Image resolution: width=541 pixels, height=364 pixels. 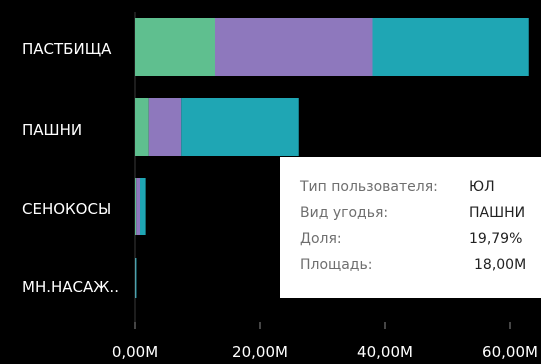 What do you see at coordinates (420, 242) in the screenshot?
I see `tooltip-row-share: Доля: 19,79%` at bounding box center [420, 242].